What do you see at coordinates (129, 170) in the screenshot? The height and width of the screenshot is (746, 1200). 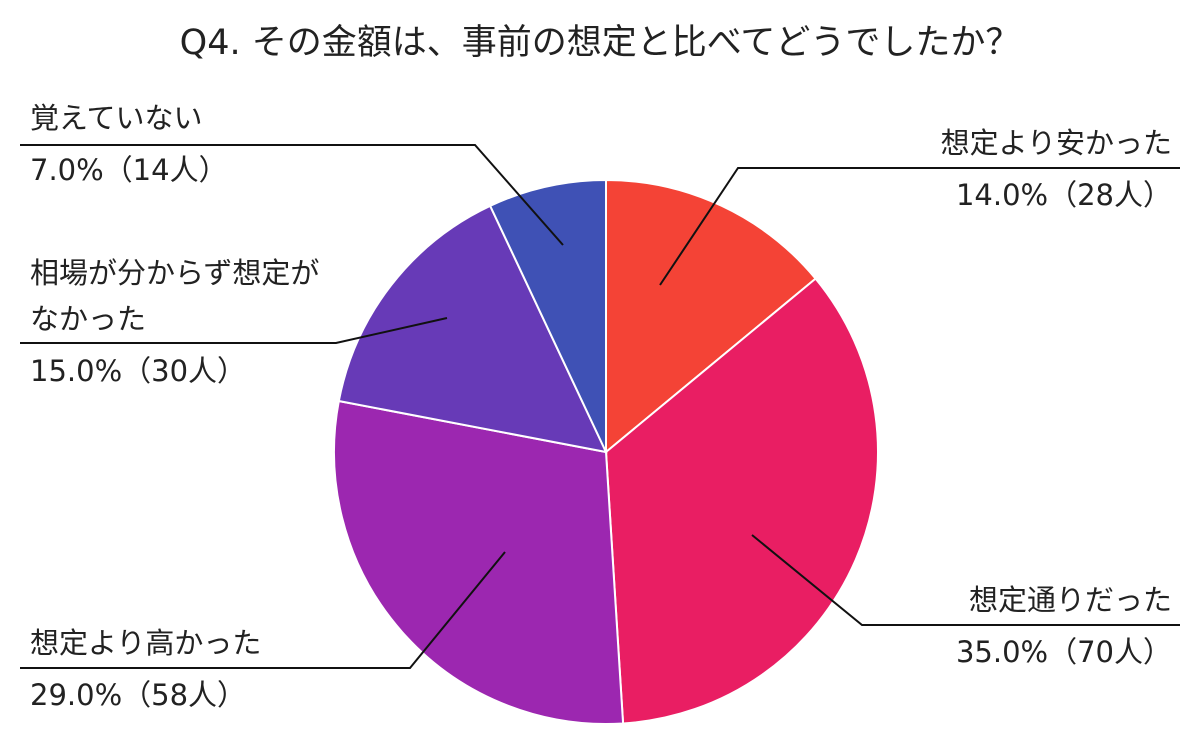 I see `value-label: 7.0%（14人）` at bounding box center [129, 170].